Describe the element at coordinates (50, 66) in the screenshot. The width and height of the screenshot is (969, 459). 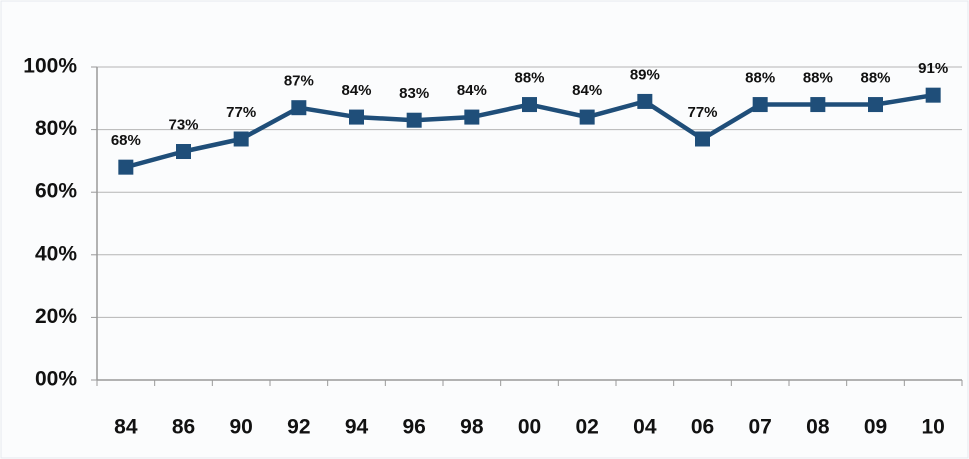
I see `y-tick-label: 100%` at that location.